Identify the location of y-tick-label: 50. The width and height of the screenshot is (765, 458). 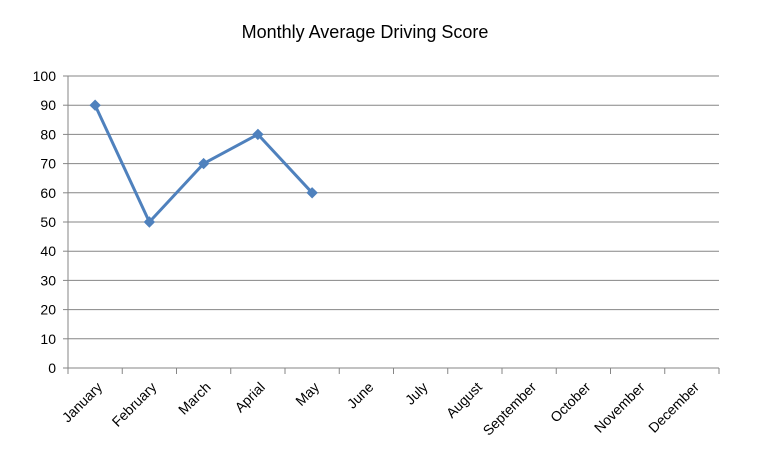
(48, 222).